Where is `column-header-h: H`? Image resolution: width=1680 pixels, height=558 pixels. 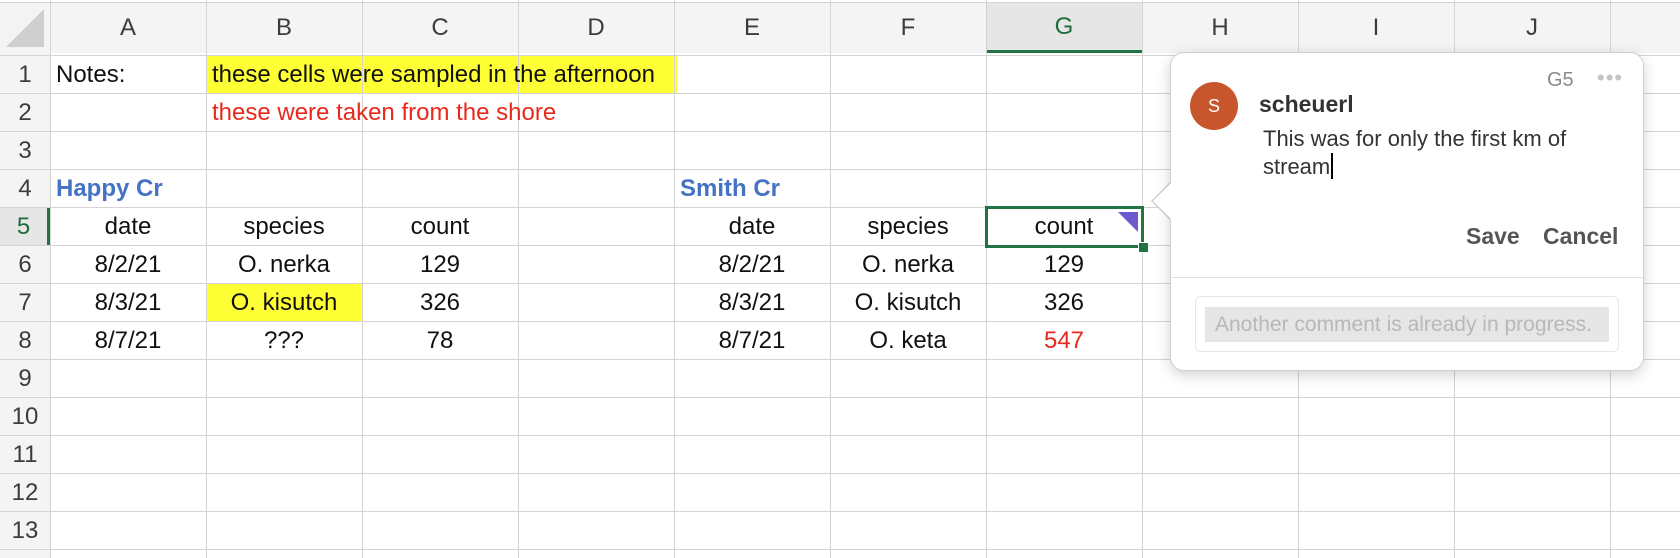 column-header-h: H is located at coordinates (1220, 27).